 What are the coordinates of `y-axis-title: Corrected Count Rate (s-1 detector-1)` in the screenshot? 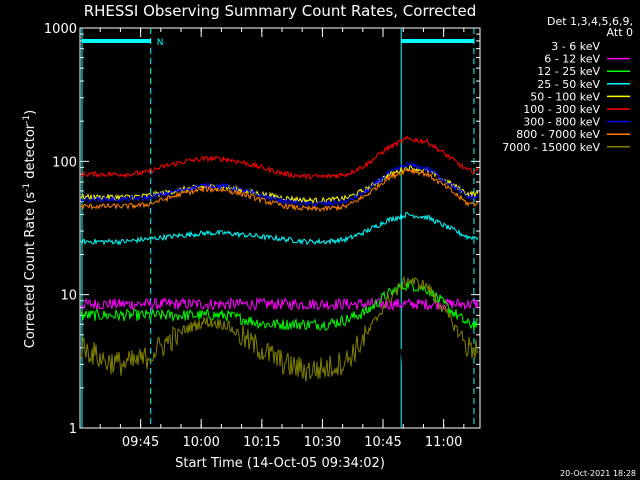 It's located at (30, 229).